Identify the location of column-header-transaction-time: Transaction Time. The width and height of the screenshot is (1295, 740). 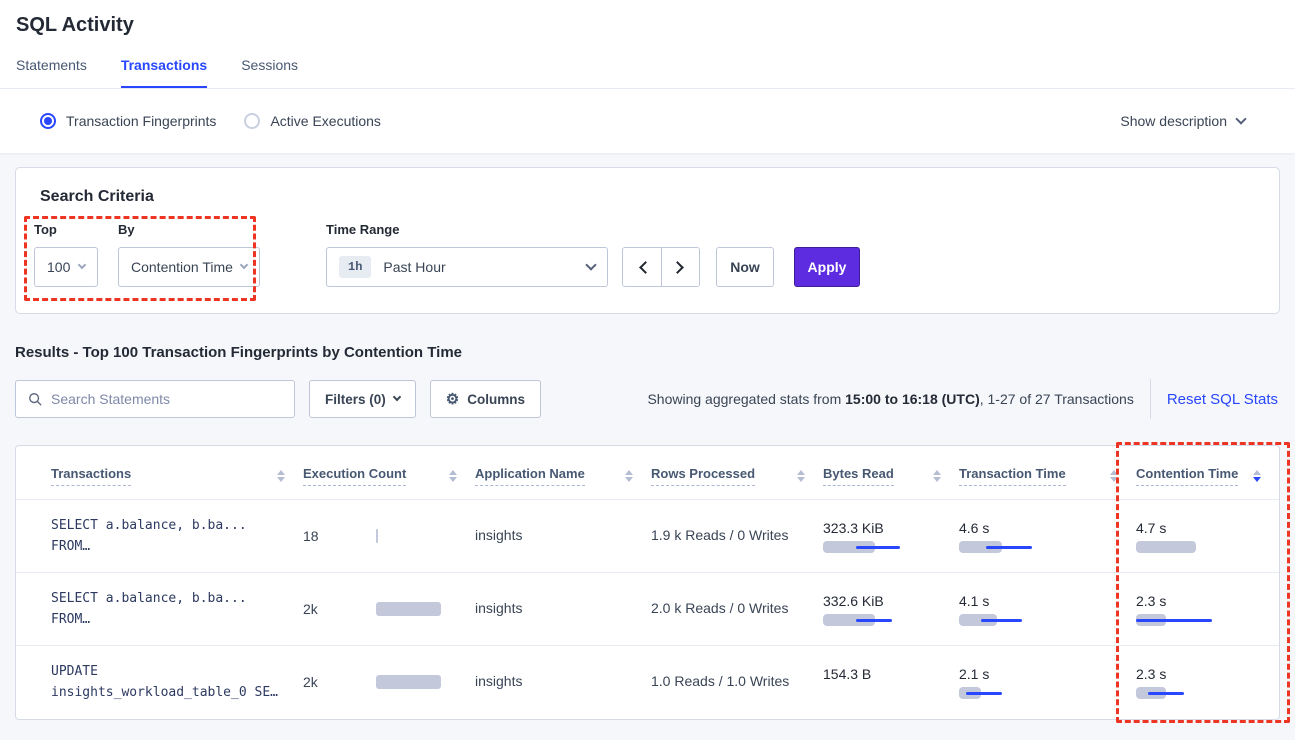
(1047, 473).